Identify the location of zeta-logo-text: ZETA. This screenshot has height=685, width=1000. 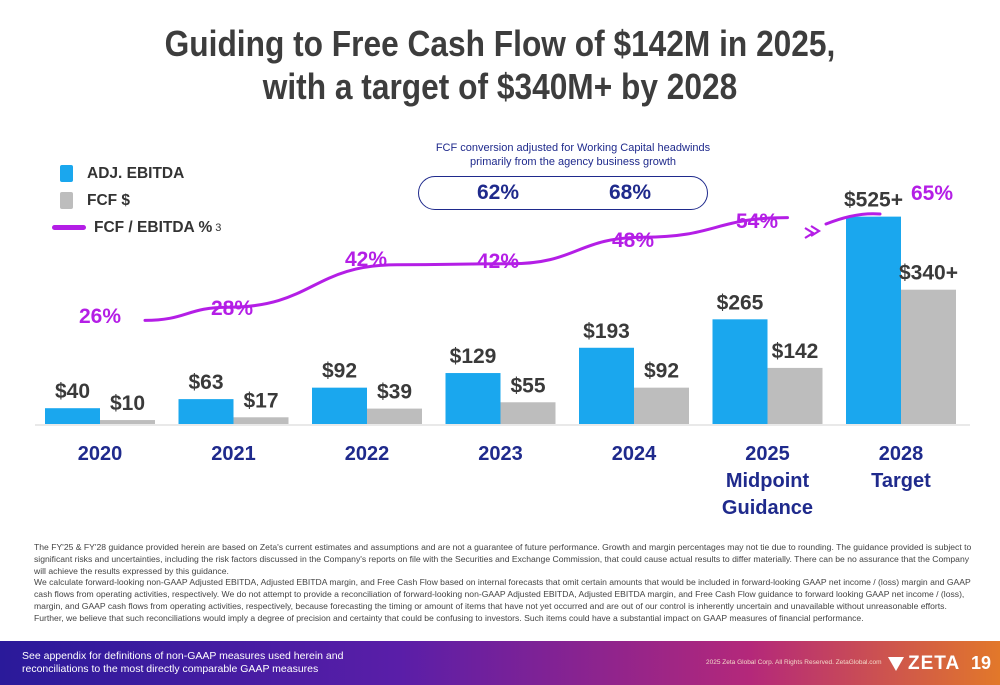
(934, 663).